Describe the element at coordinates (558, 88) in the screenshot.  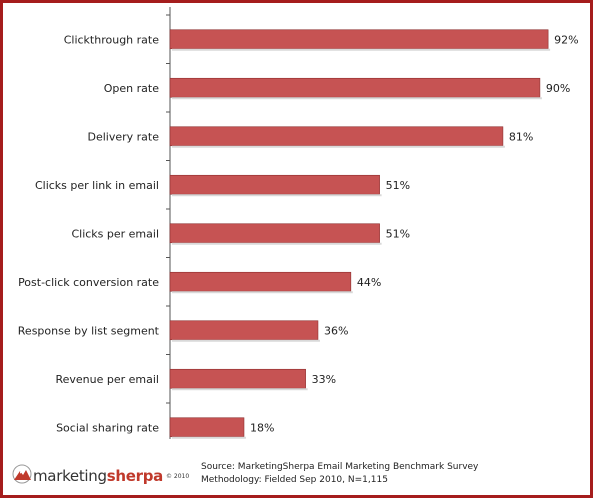
I see `data-label: 90%` at that location.